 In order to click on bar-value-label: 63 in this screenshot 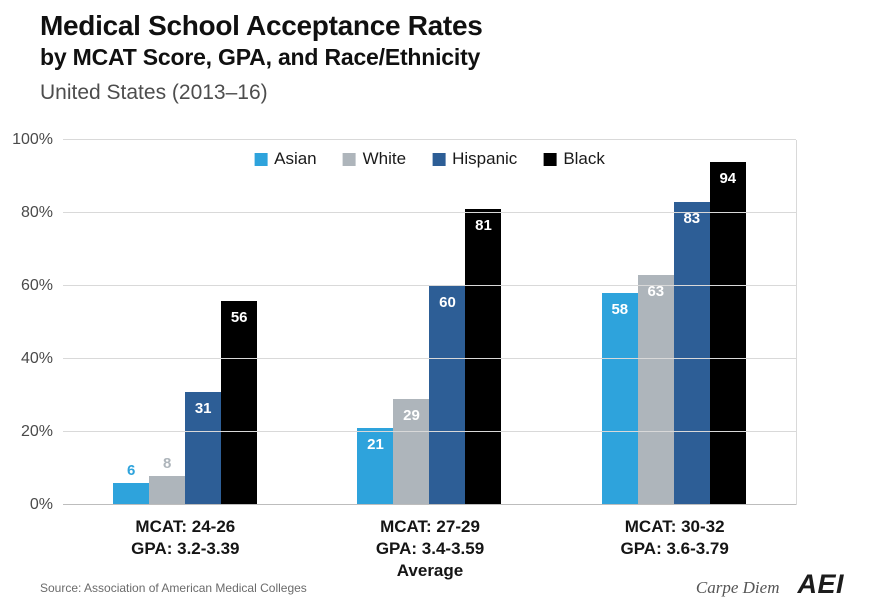, I will do `click(656, 292)`.